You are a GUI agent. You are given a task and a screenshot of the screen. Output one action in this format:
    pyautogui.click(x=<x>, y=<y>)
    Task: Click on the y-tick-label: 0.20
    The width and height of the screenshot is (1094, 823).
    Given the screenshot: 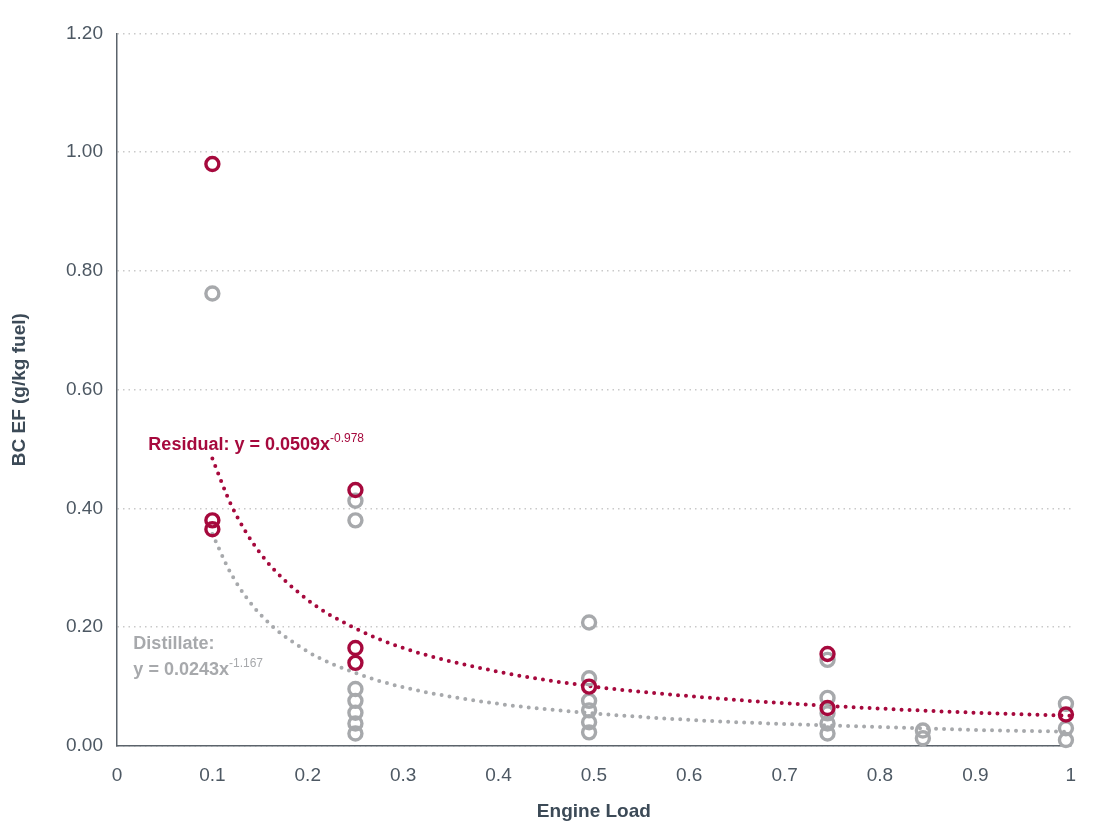 What is the action you would take?
    pyautogui.click(x=84, y=626)
    